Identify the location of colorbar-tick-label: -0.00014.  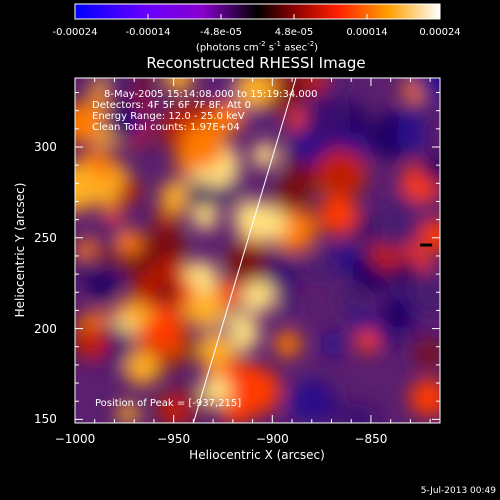
(148, 32).